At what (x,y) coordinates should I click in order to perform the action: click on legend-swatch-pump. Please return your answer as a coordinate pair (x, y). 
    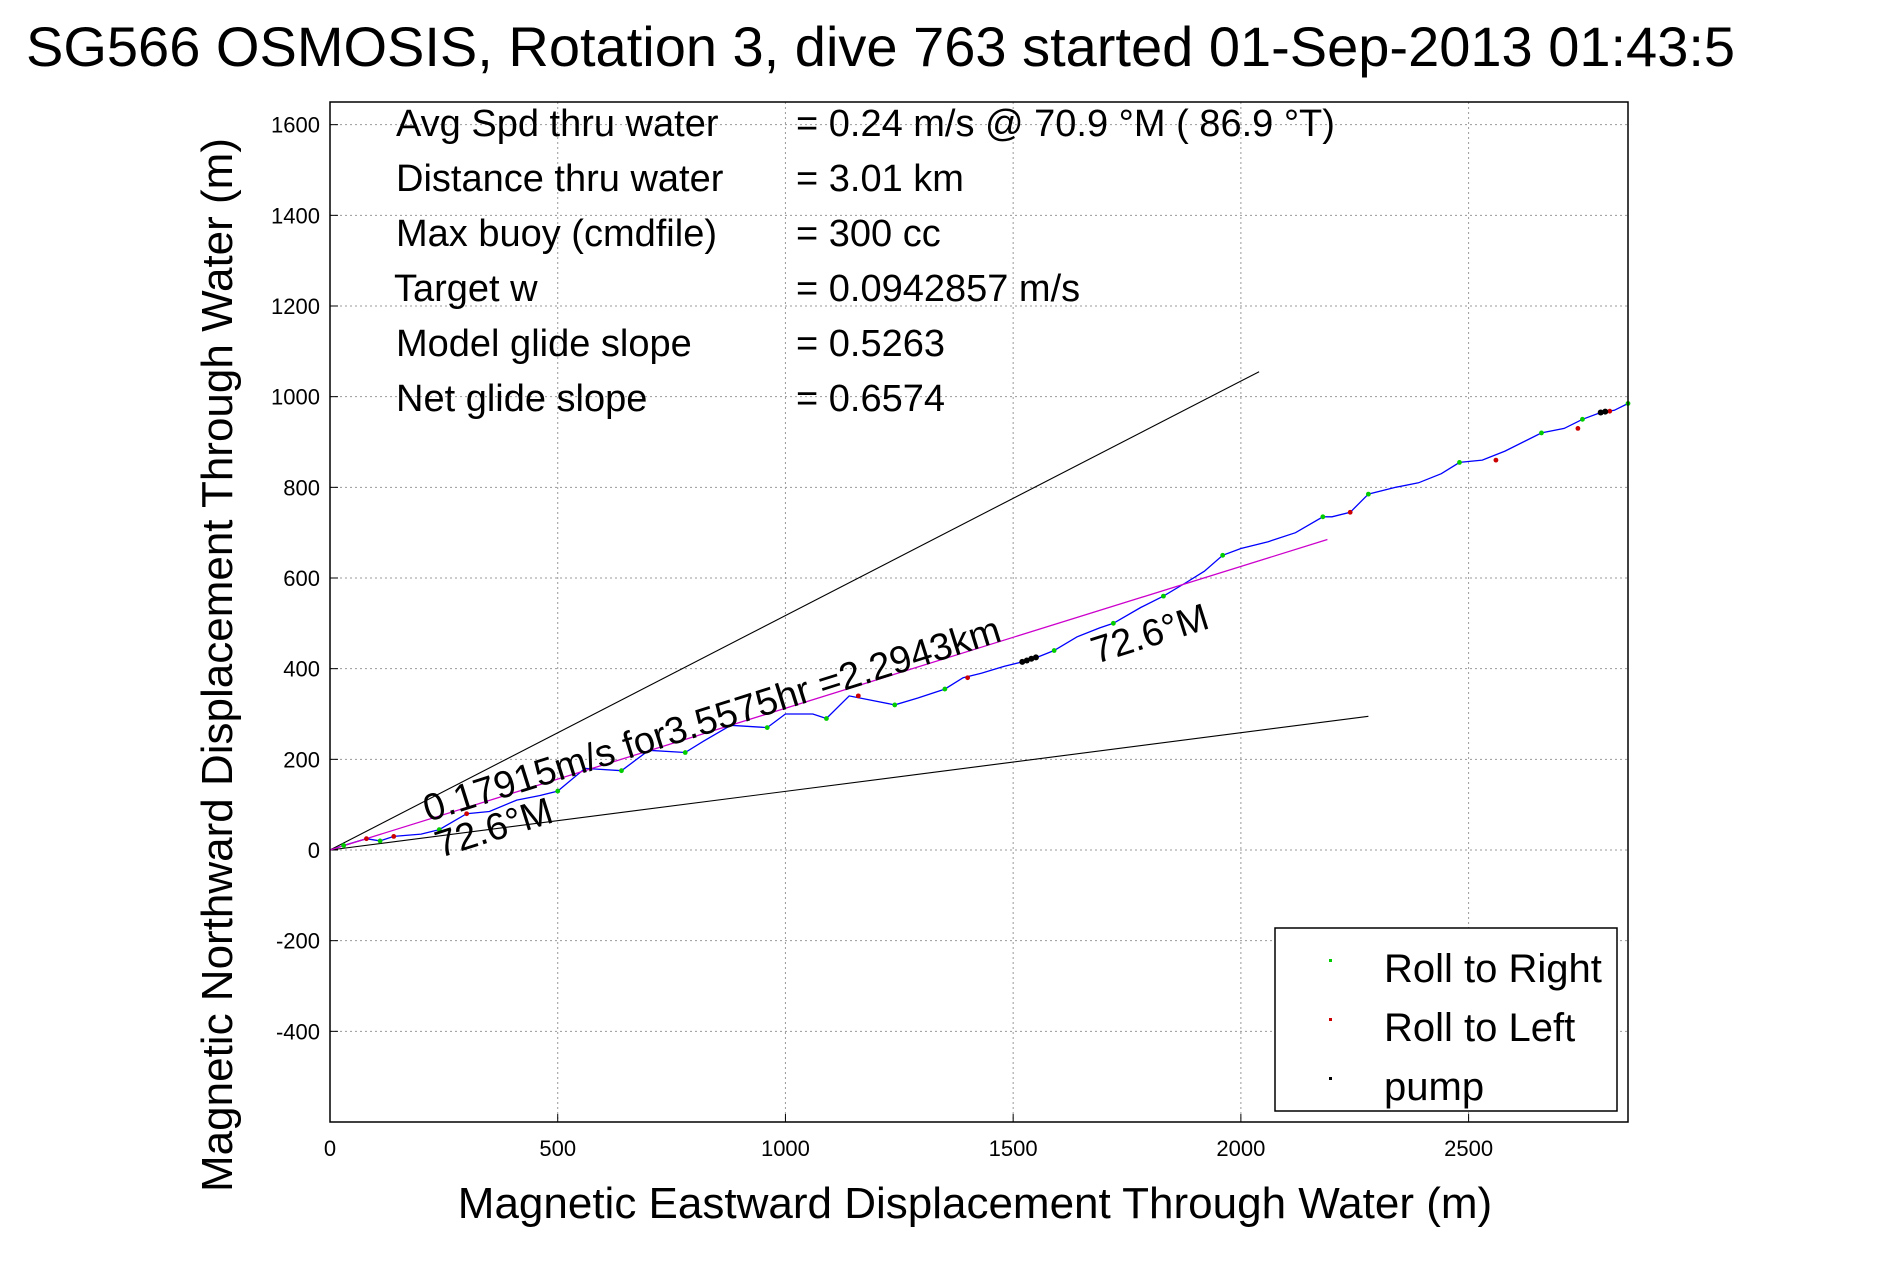
    Looking at the image, I should click on (1330, 1078).